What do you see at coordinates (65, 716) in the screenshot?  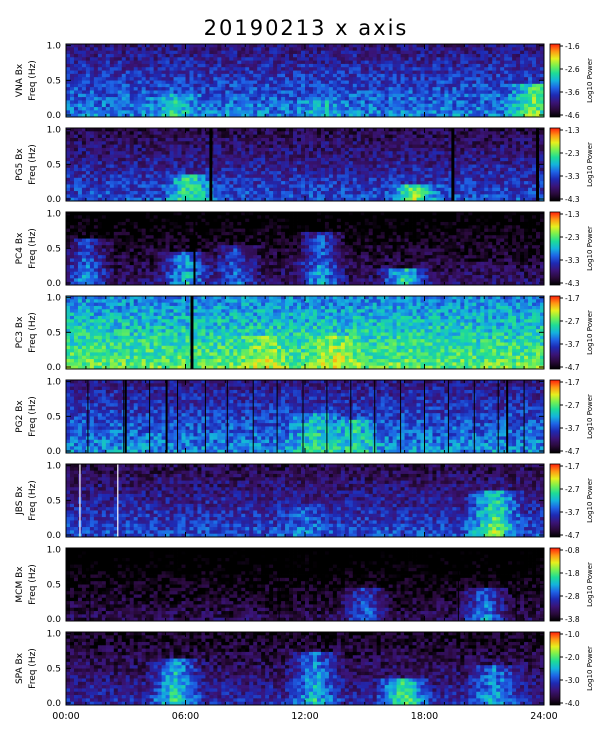 I see `x-tick-label: 00:00` at bounding box center [65, 716].